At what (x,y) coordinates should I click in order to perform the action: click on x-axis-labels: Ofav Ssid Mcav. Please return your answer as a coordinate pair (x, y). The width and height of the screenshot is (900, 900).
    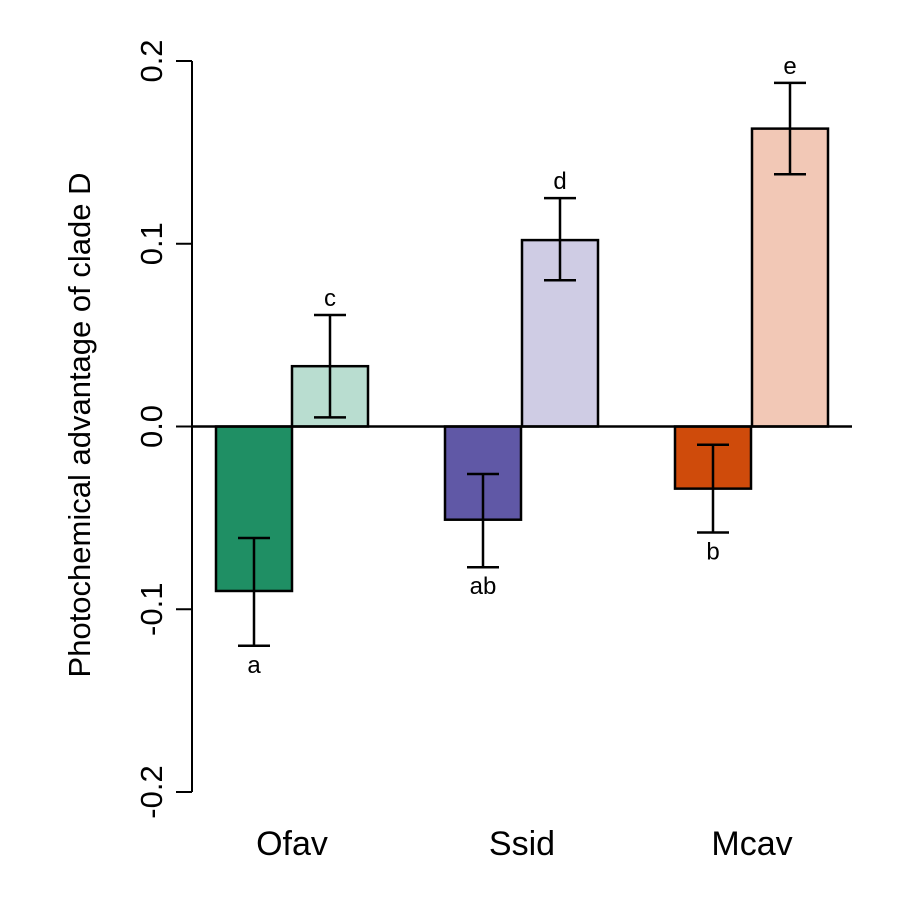
    Looking at the image, I should click on (524, 844).